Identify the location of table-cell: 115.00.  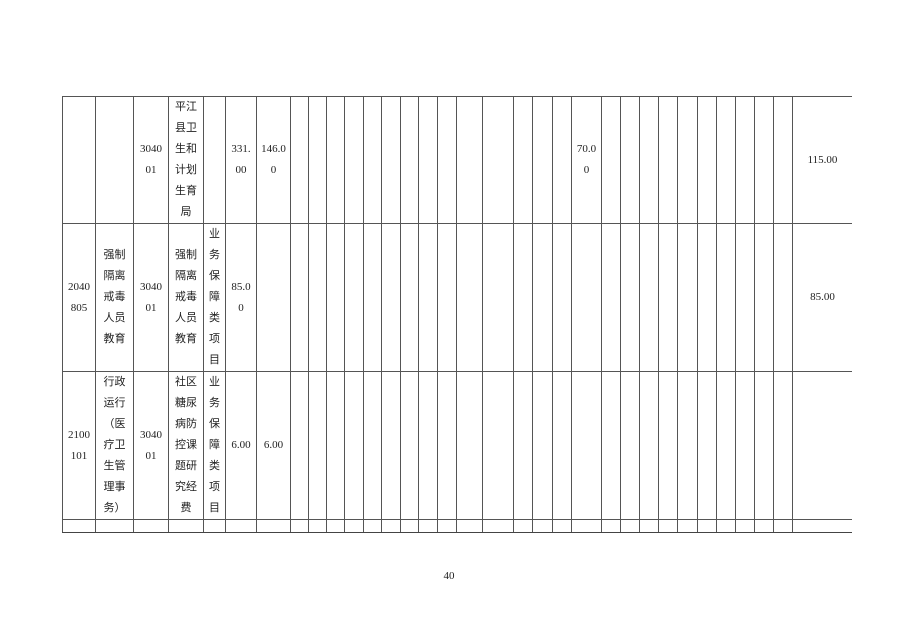
(822, 160).